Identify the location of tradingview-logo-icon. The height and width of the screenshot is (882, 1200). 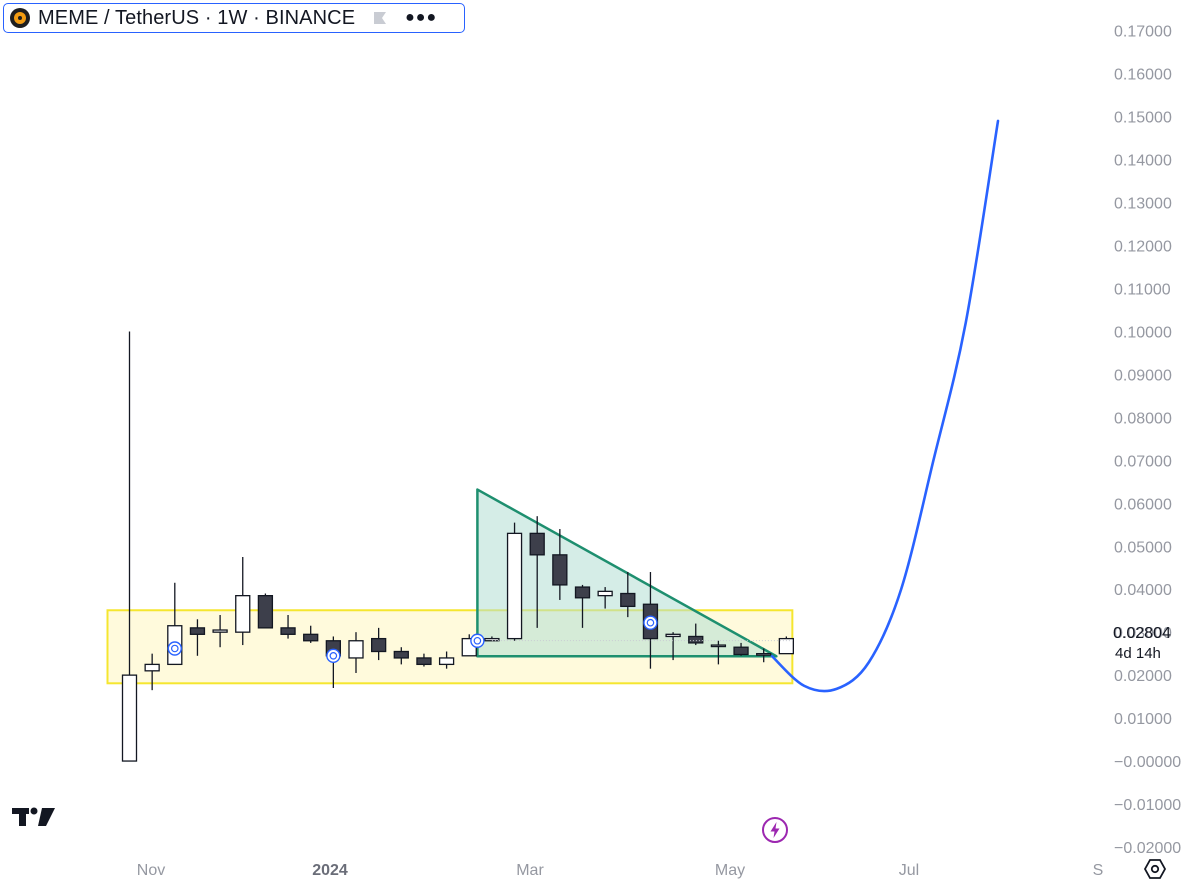
(34, 817).